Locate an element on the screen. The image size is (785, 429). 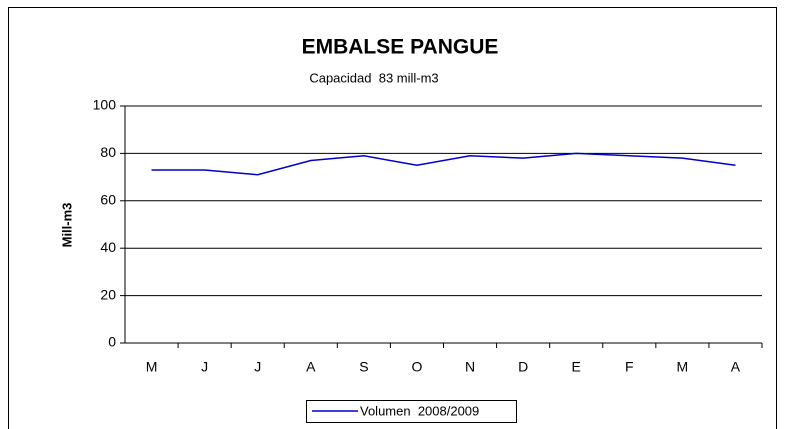
legend-label: Volumen 2008/2009 is located at coordinates (419, 410).